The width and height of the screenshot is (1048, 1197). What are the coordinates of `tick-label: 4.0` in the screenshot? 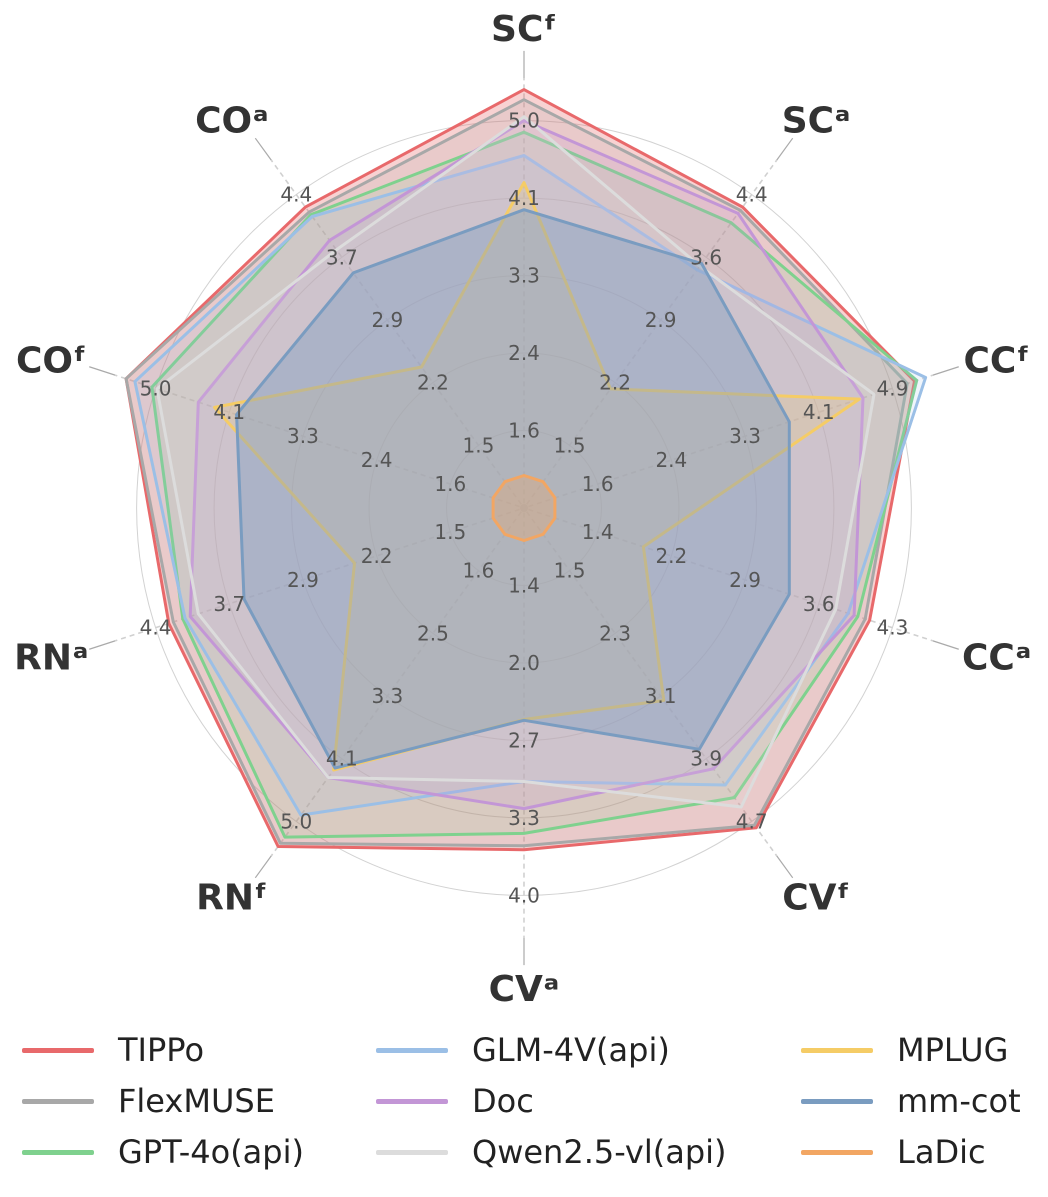 It's located at (524, 895).